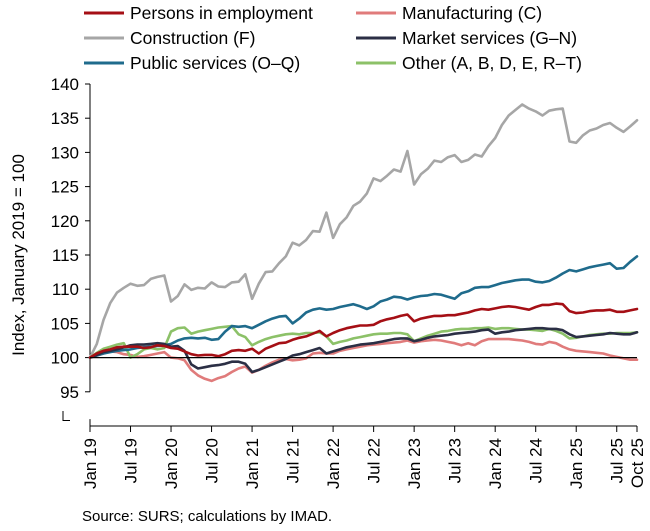 This screenshot has height=531, width=650. I want to click on y-axis-title: Index, January 2019 = 100, so click(18, 255).